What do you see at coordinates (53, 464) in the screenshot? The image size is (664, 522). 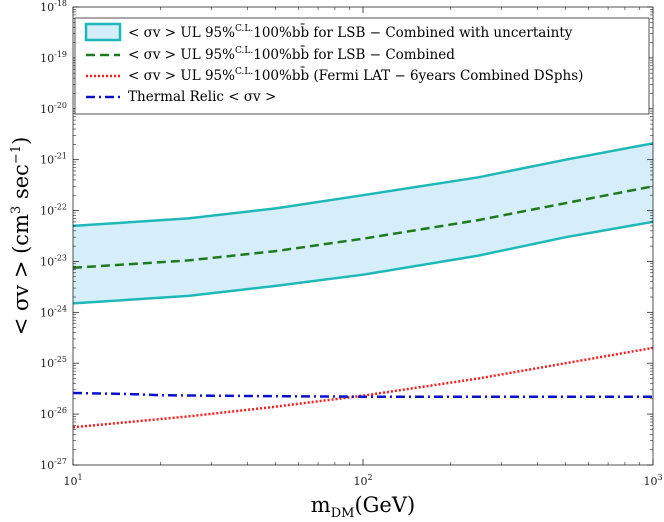 I see `y-tick-label: 10-27` at bounding box center [53, 464].